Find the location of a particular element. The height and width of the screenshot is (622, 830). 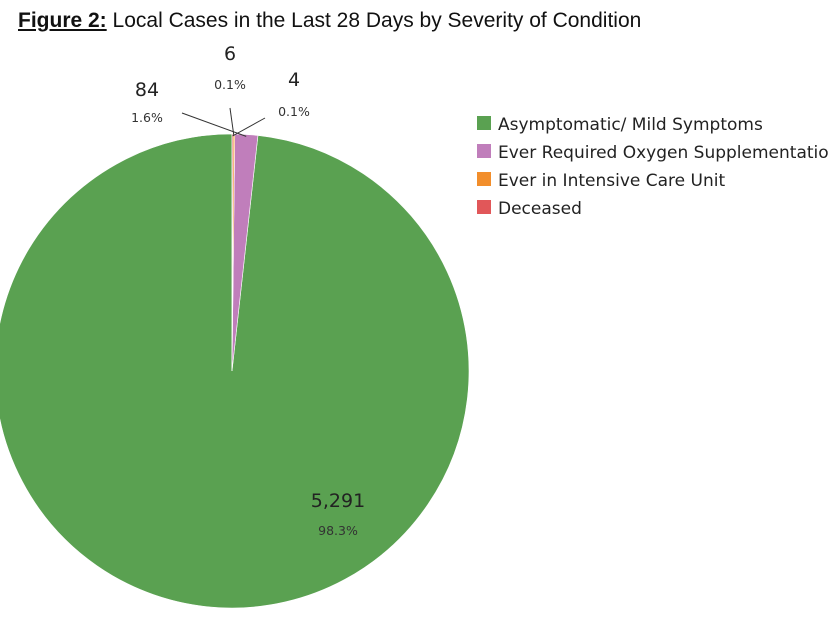

legend-swatch-asymptomatic is located at coordinates (484, 123).